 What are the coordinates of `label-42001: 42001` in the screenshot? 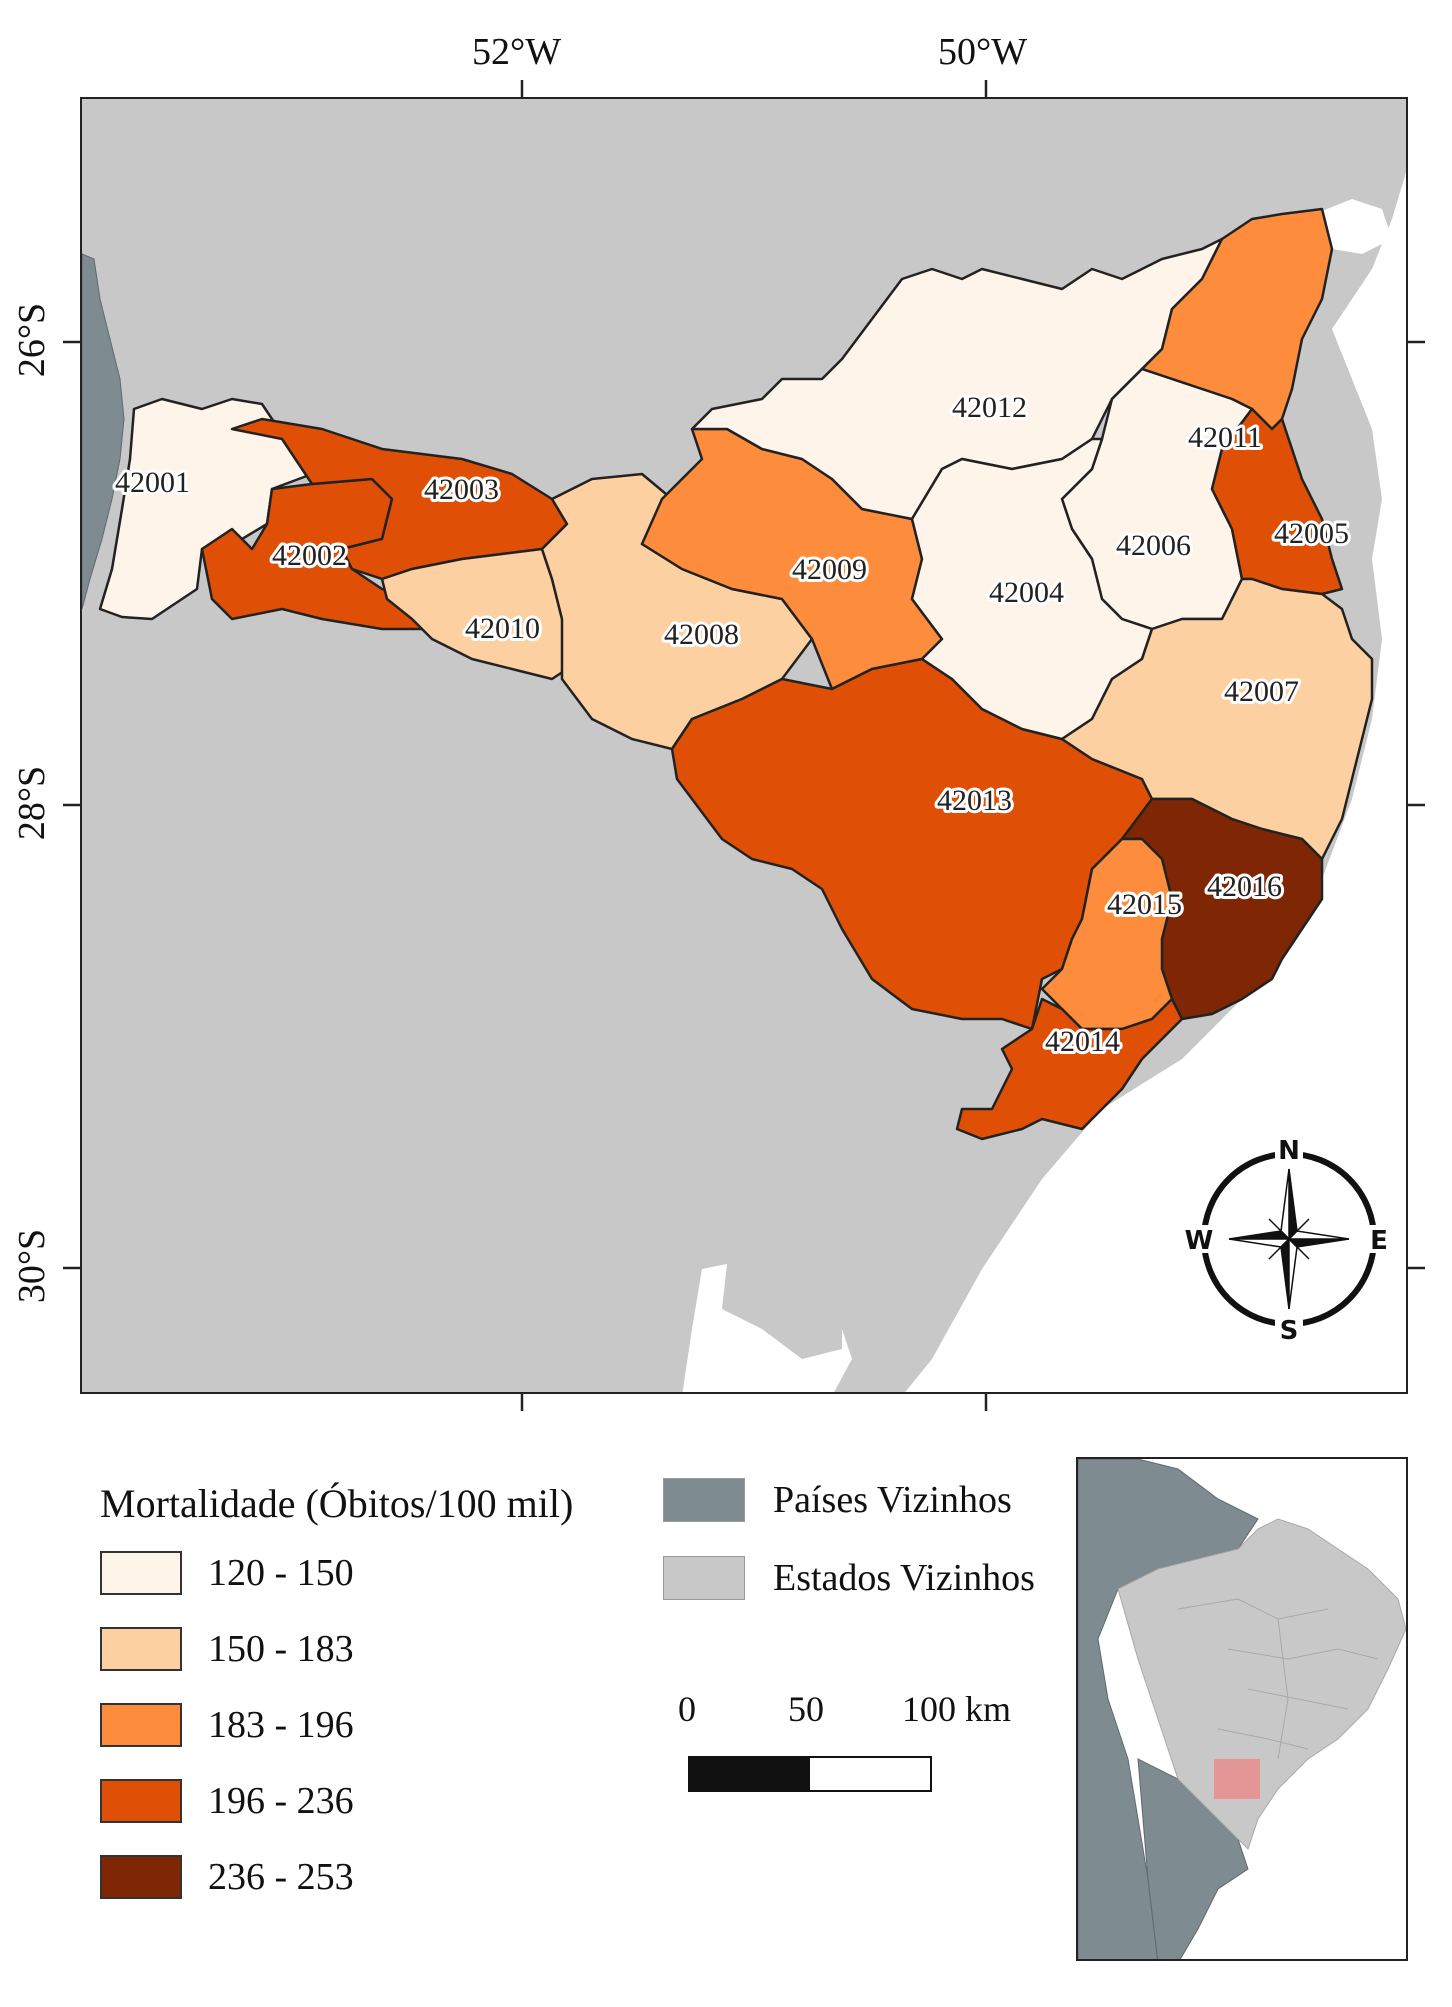 It's located at (152, 482).